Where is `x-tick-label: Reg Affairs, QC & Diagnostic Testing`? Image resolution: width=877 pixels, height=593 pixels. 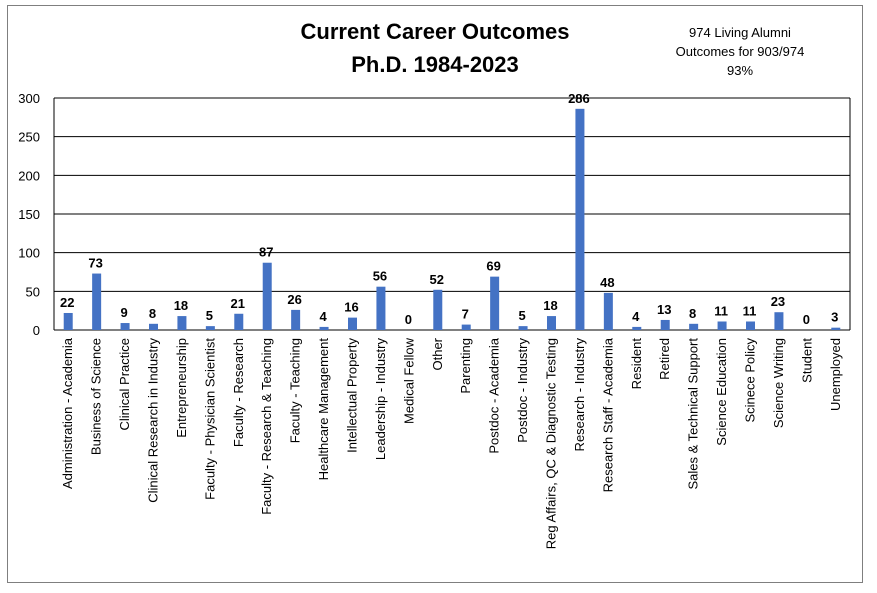 x-tick-label: Reg Affairs, QC & Diagnostic Testing is located at coordinates (551, 443).